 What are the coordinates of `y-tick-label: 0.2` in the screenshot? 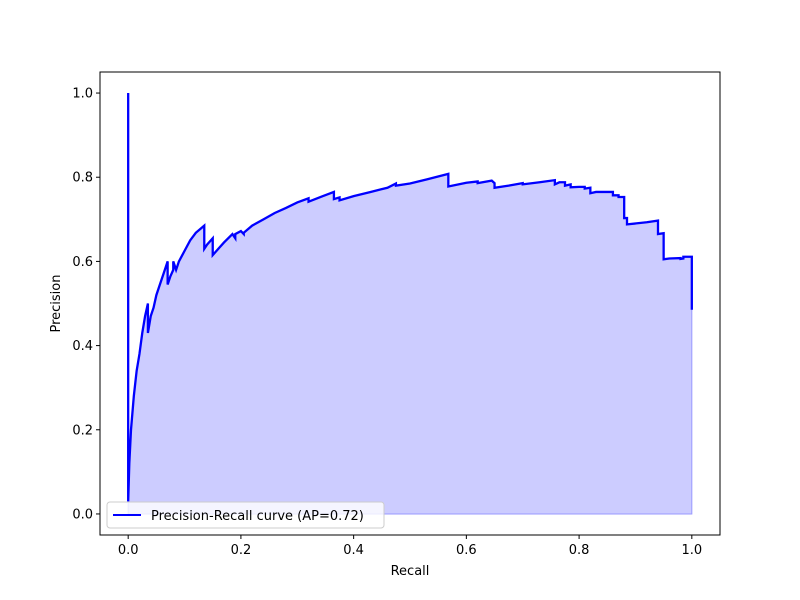 It's located at (82, 430).